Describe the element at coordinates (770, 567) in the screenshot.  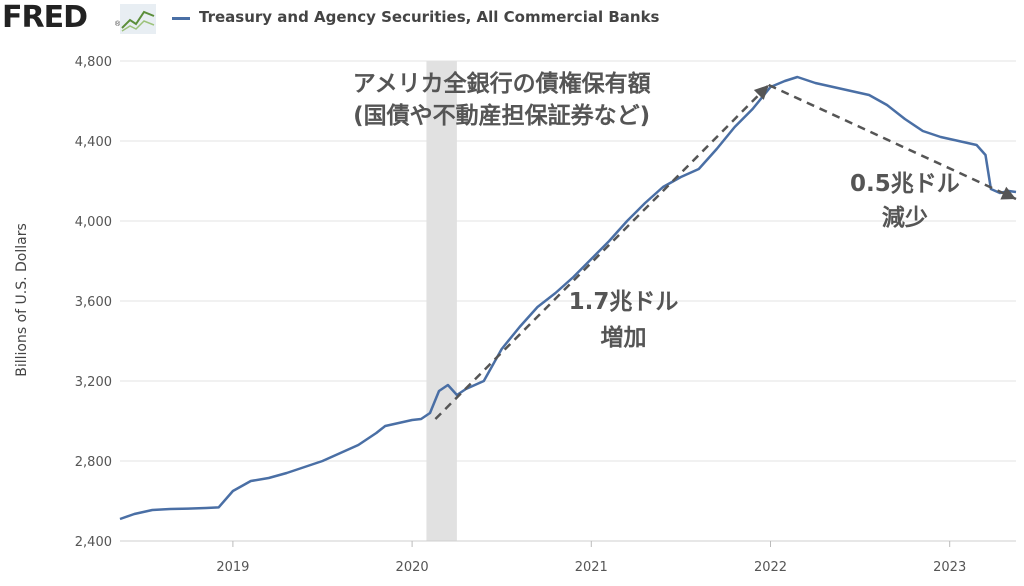
I see `x-tick-label: 2022` at that location.